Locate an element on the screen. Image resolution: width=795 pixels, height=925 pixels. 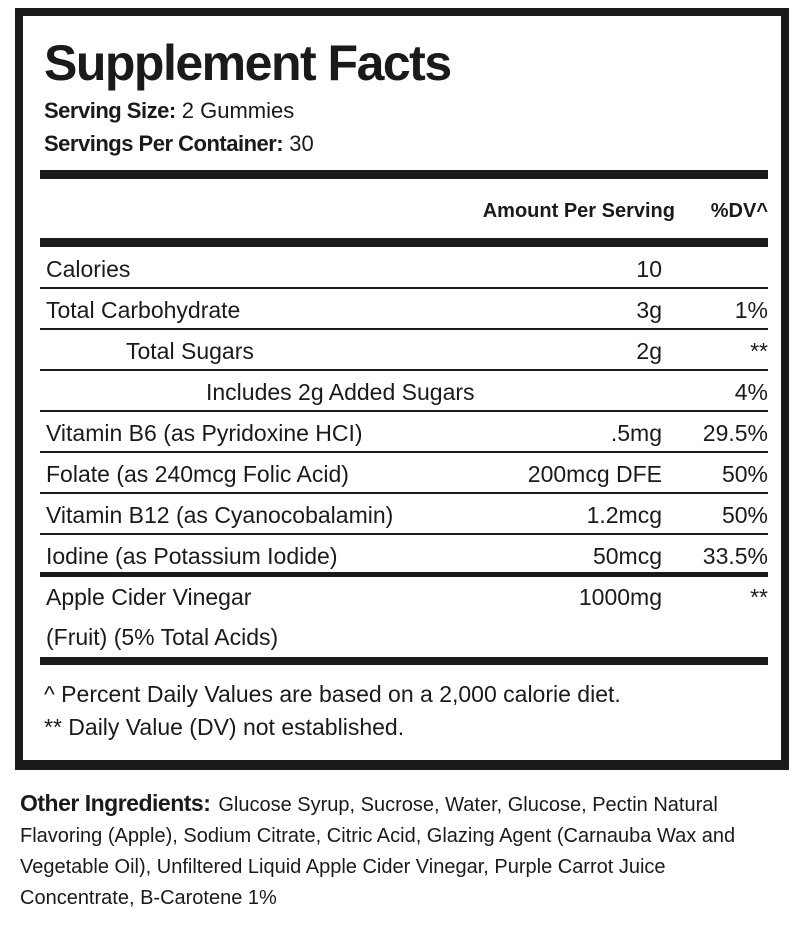
table-row: Total Sugars 2g ** is located at coordinates (404, 350).